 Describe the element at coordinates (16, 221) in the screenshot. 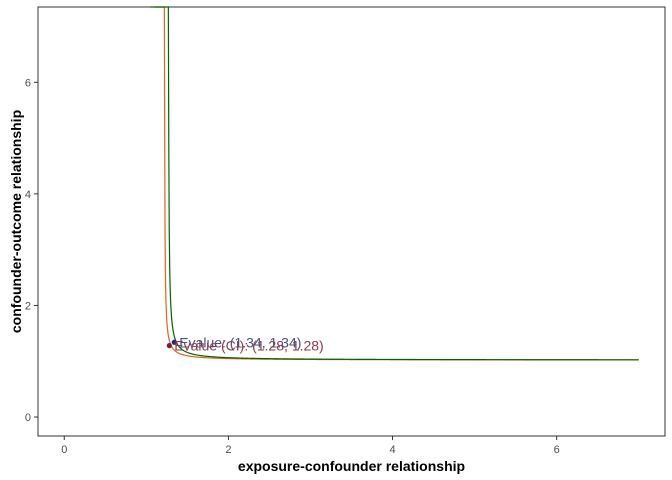

I see `y-axis-title: confounder-outcome relationship` at that location.